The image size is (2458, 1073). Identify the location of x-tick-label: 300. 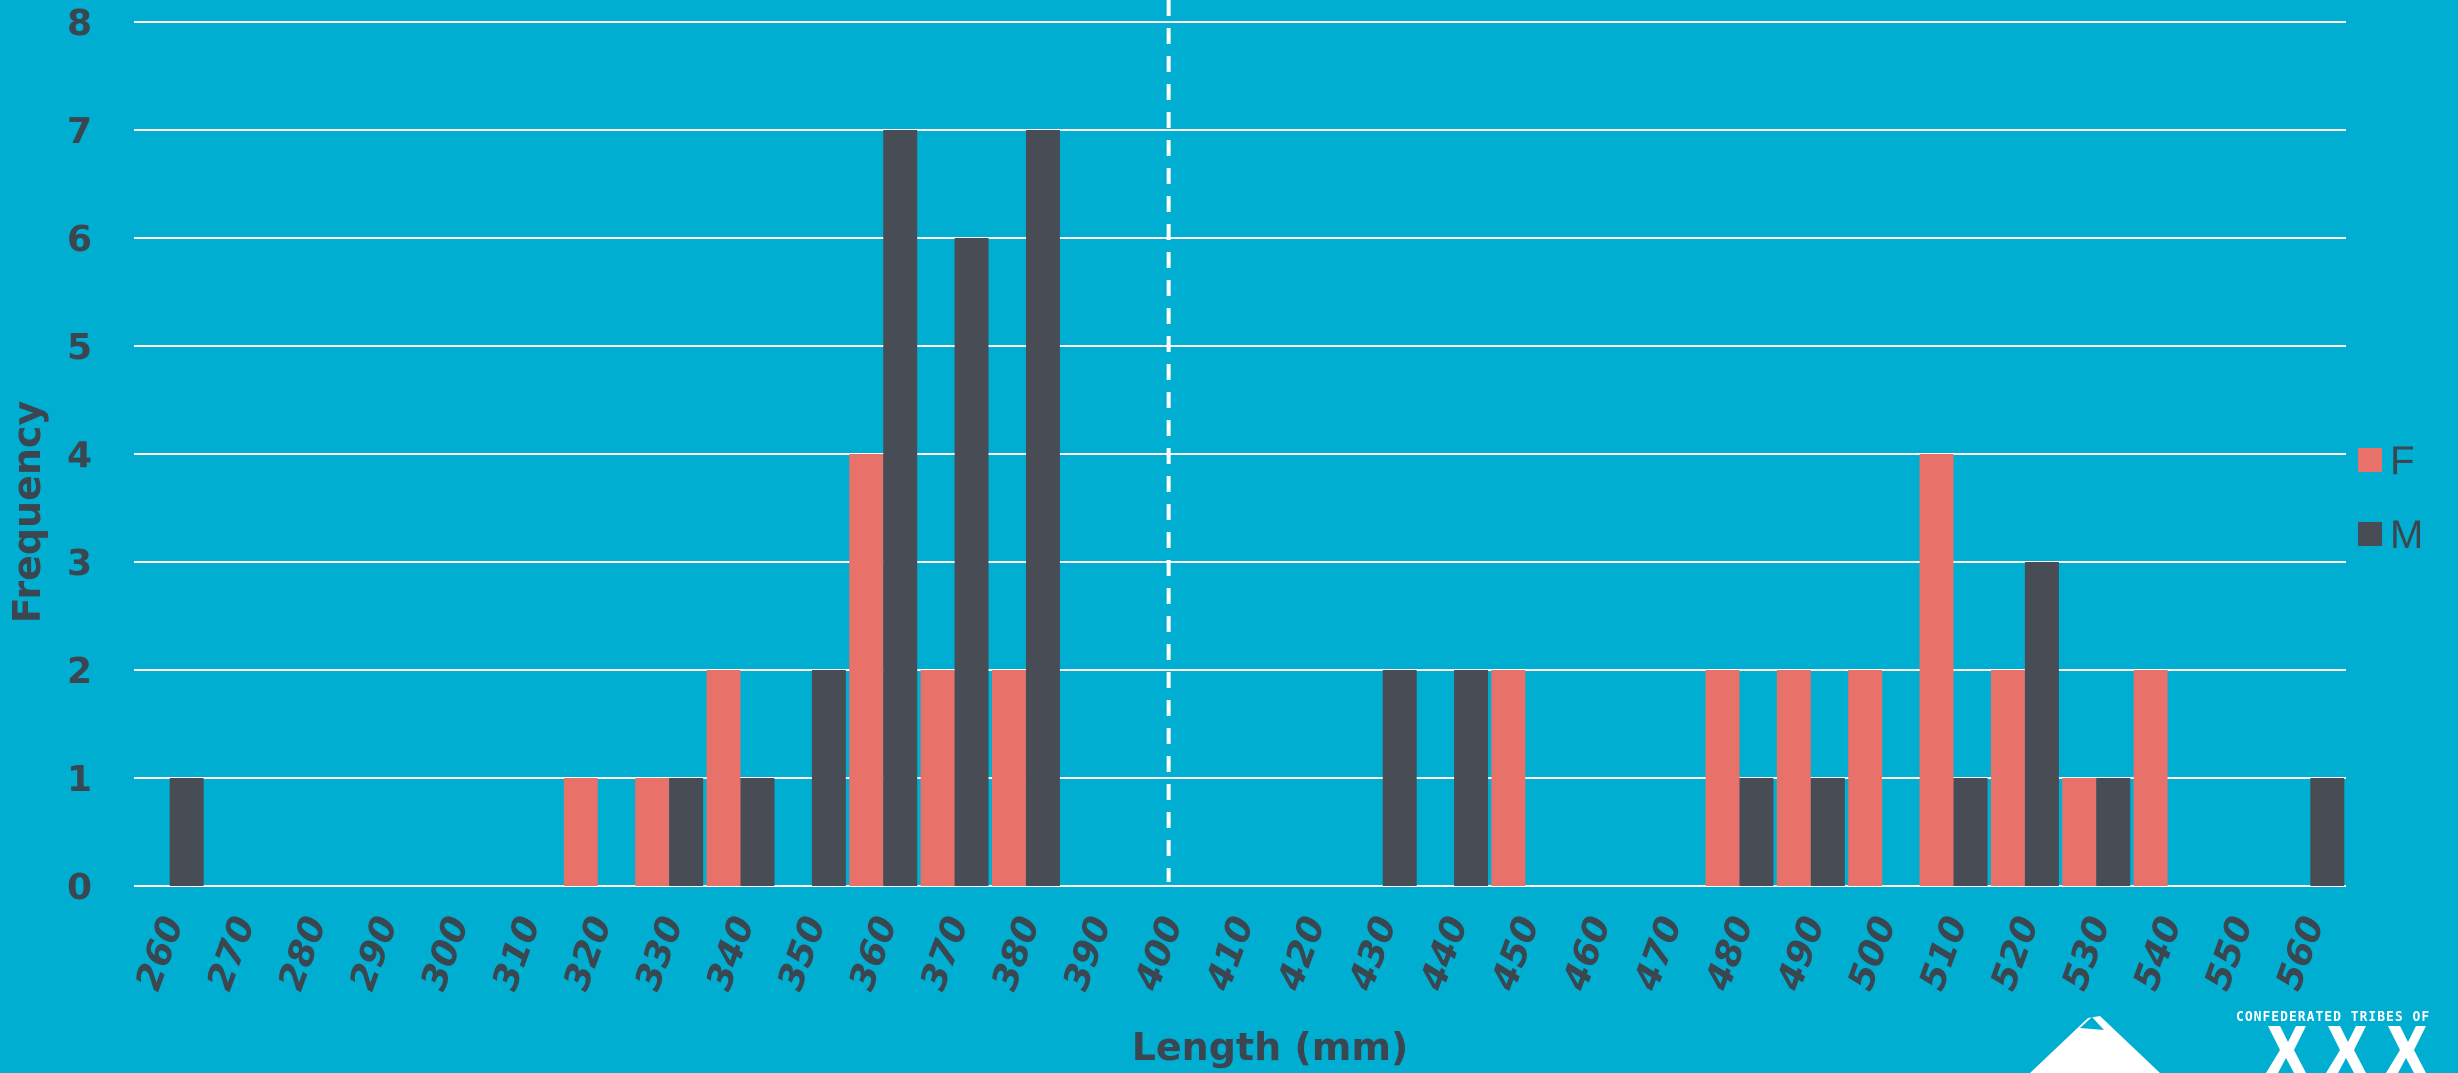
(445, 953).